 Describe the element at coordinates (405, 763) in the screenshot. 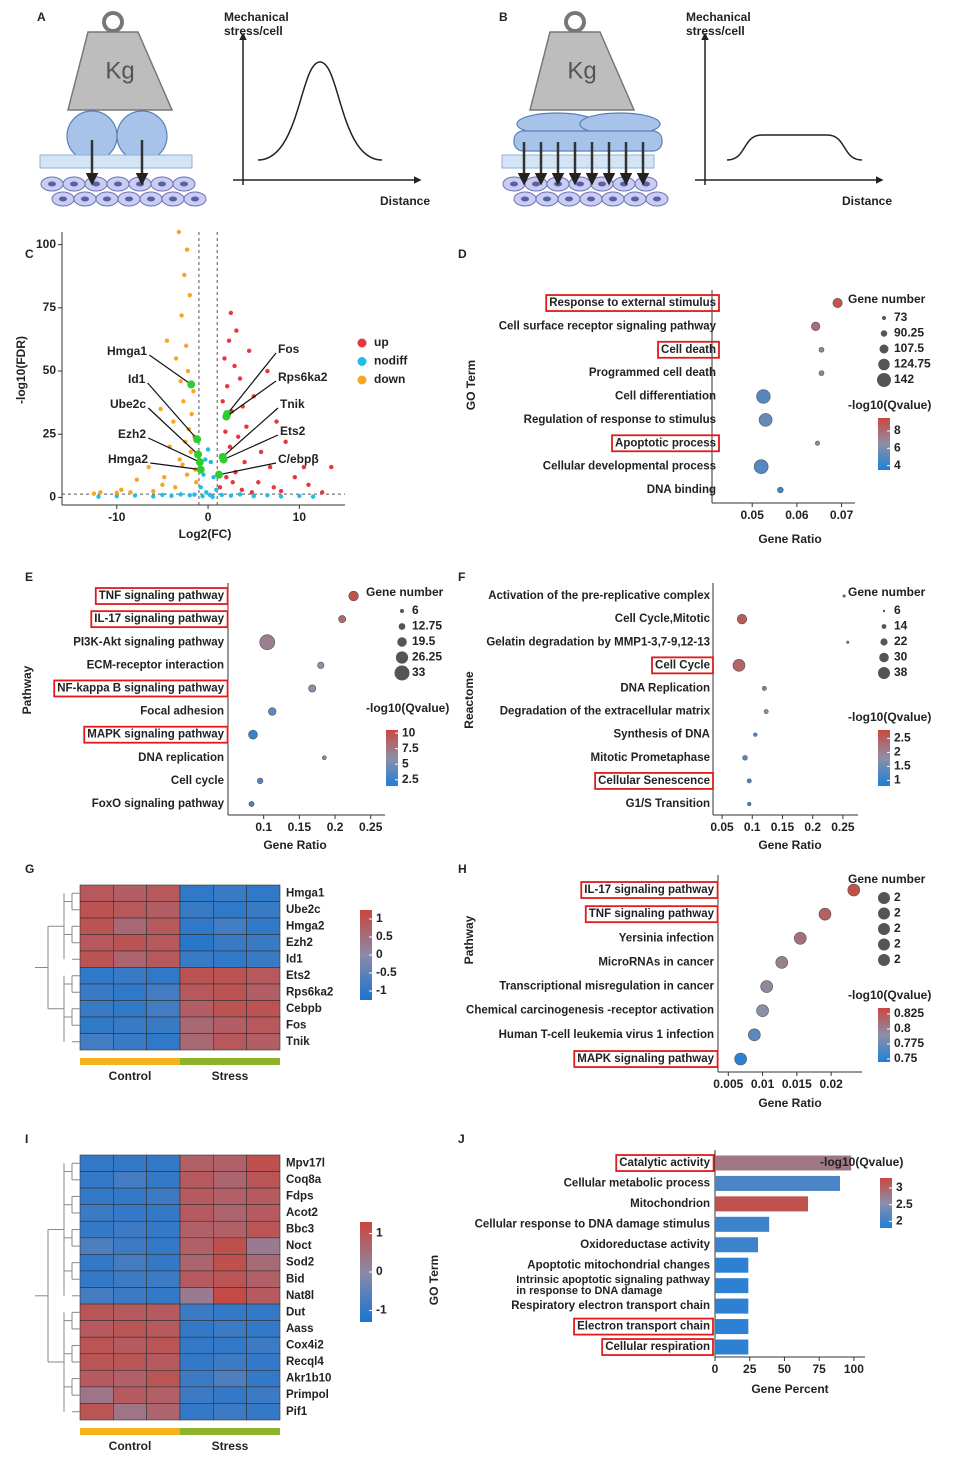

I see `colorbar-label: 5` at that location.